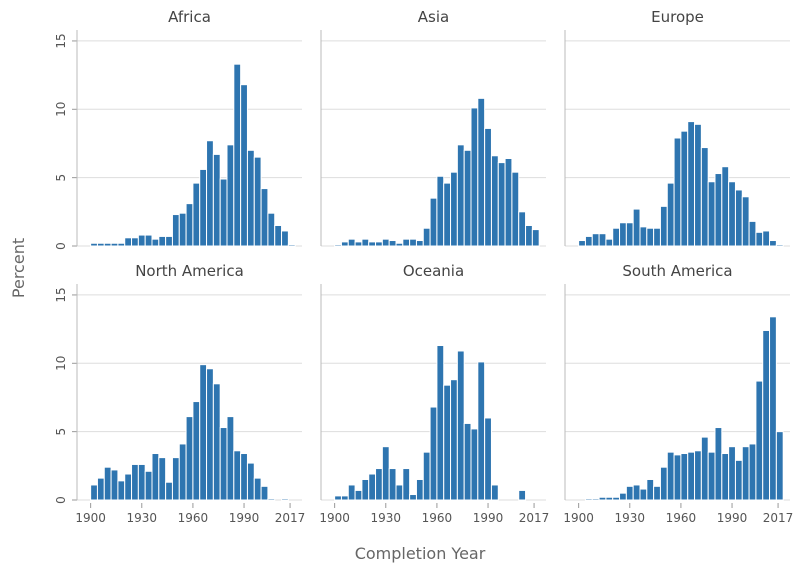 The image size is (793, 567). I want to click on y-tick-label: 15, so click(61, 294).